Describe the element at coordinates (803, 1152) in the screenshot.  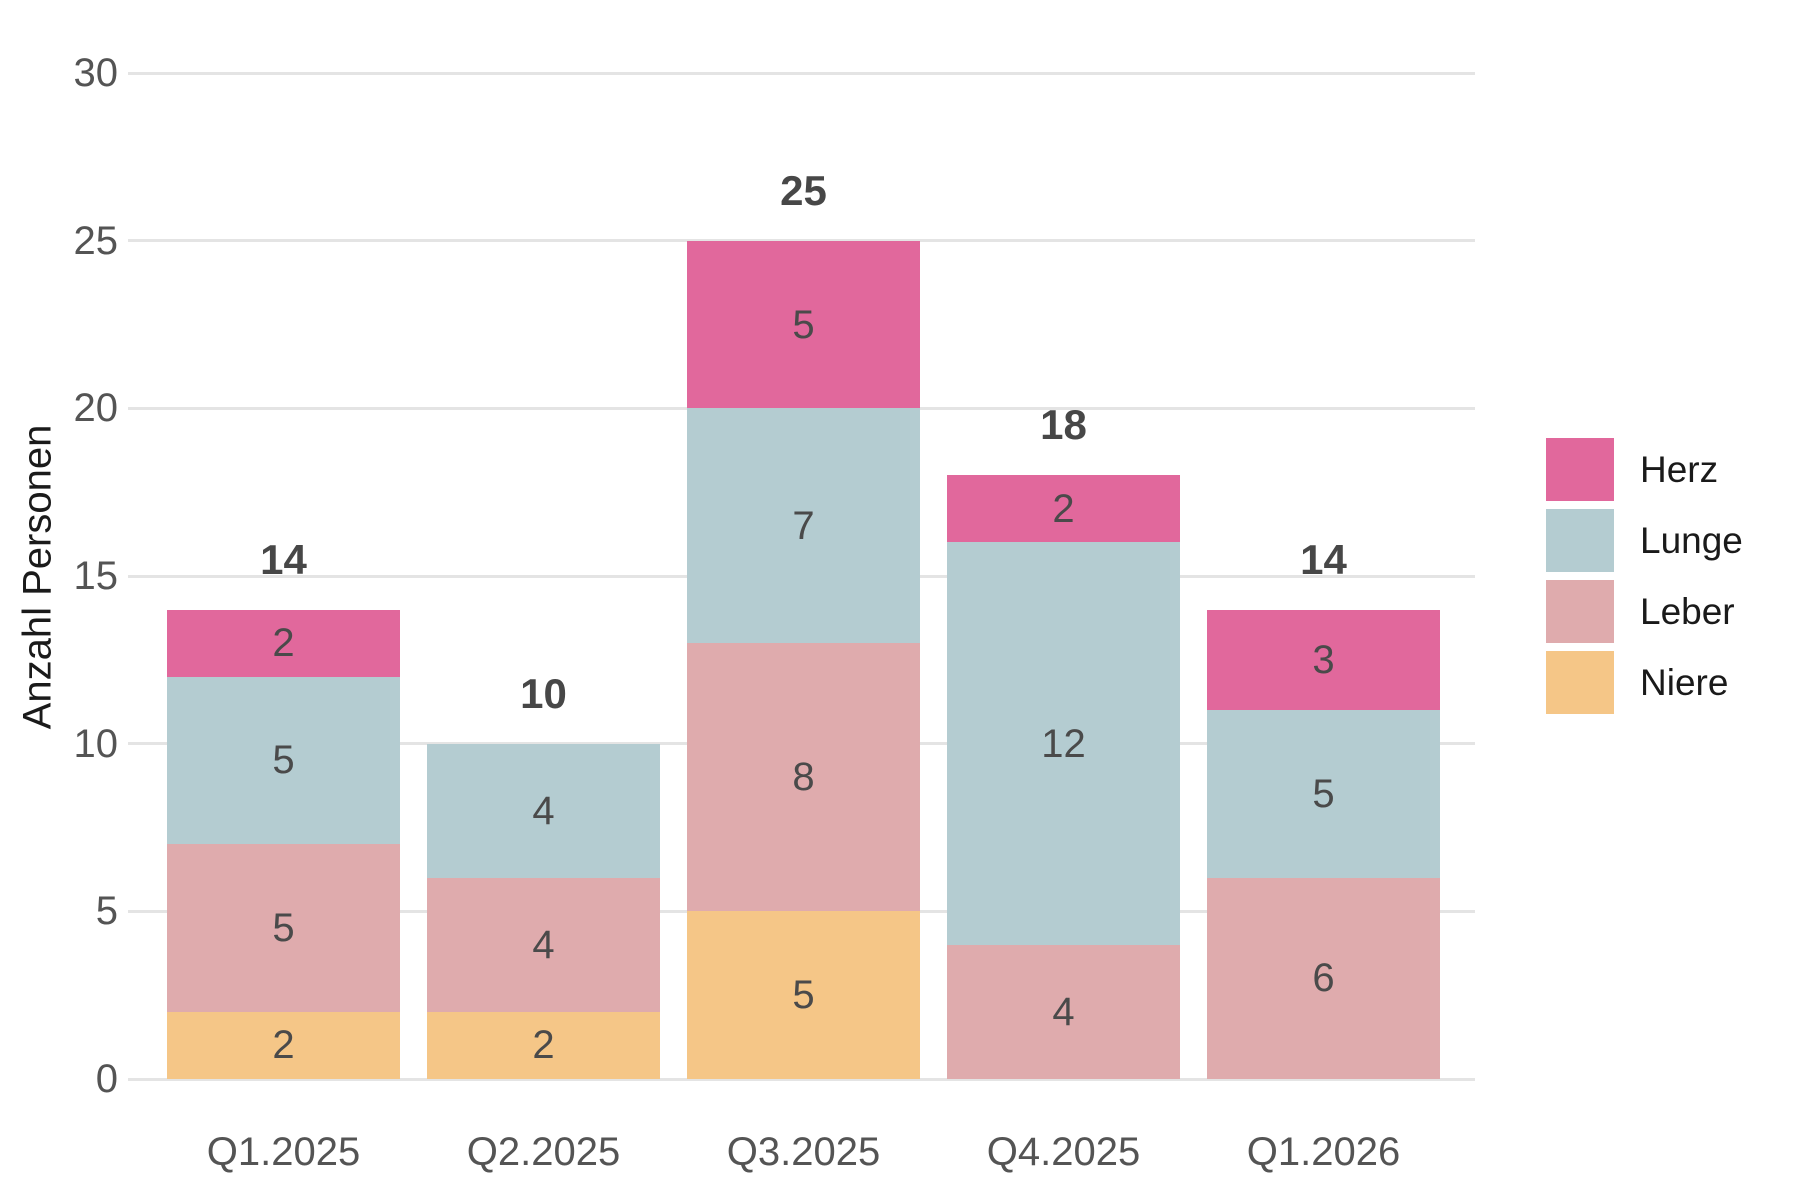
I see `x-tick-label: Q3.2025` at that location.